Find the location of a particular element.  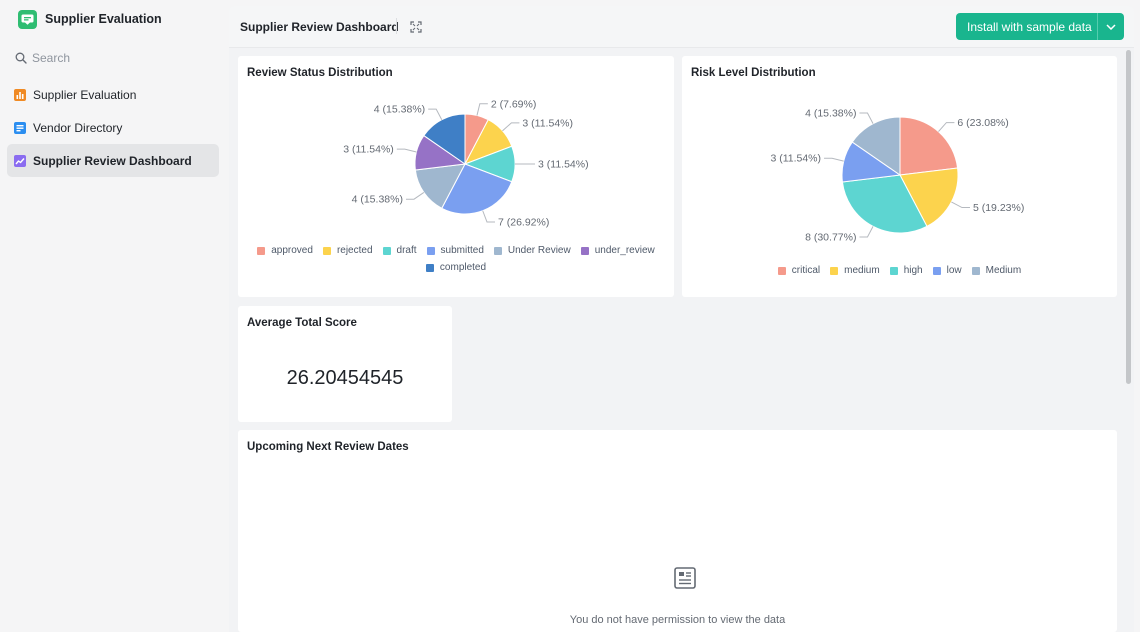

legend-item: high is located at coordinates (906, 270).